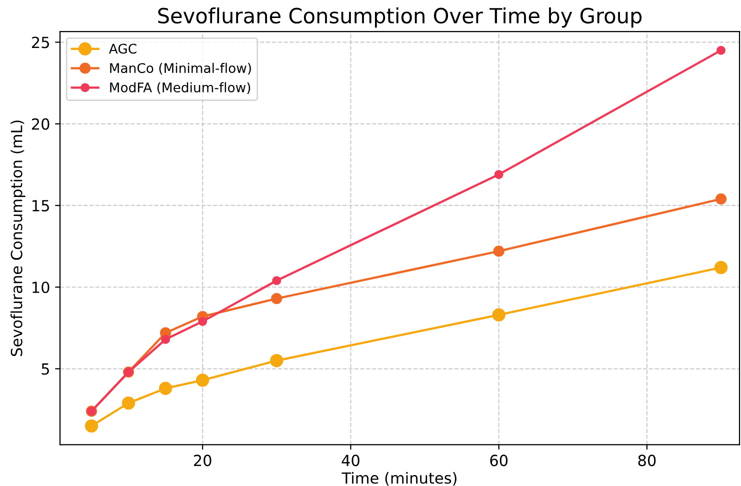  I want to click on y-tick-label: 10, so click(41, 288).